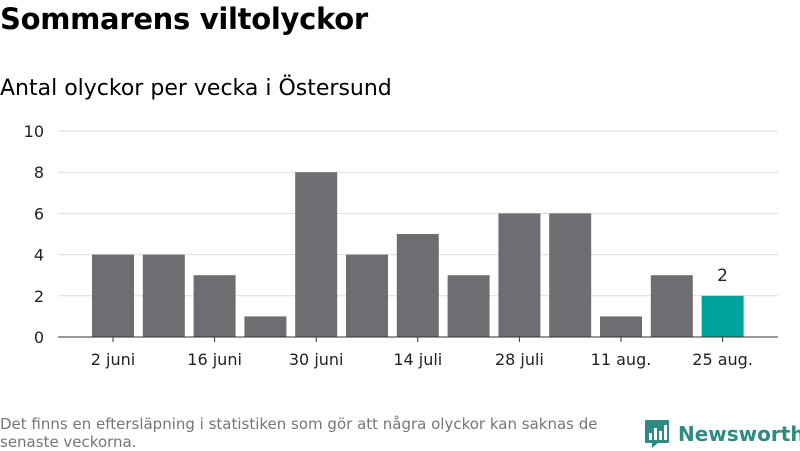 The image size is (800, 451). I want to click on x-tick-label: 28 juli, so click(519, 359).